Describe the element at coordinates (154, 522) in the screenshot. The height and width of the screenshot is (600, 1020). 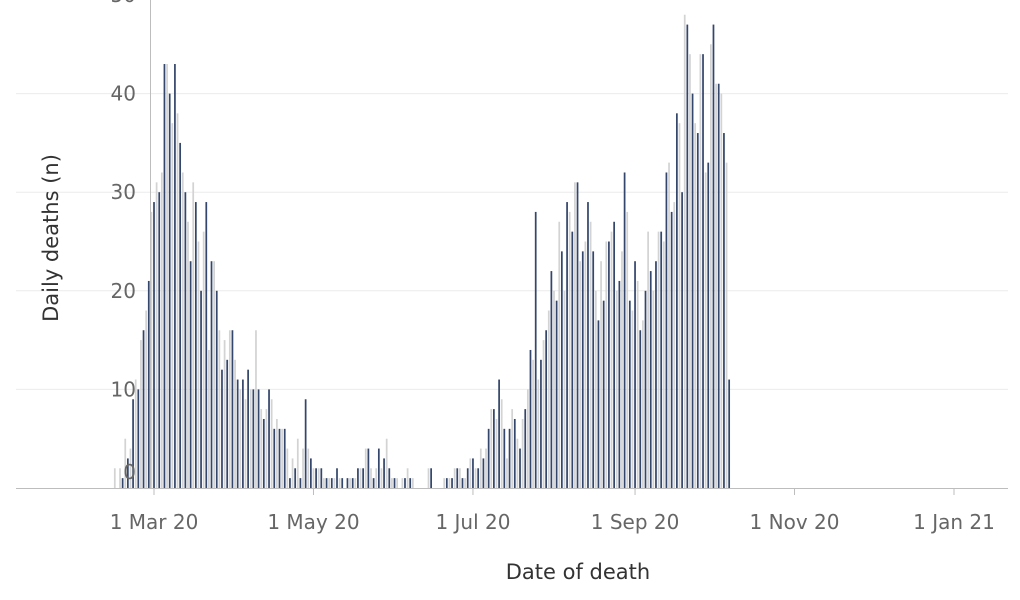
I see `x-tick-label: 1 Mar 20` at that location.